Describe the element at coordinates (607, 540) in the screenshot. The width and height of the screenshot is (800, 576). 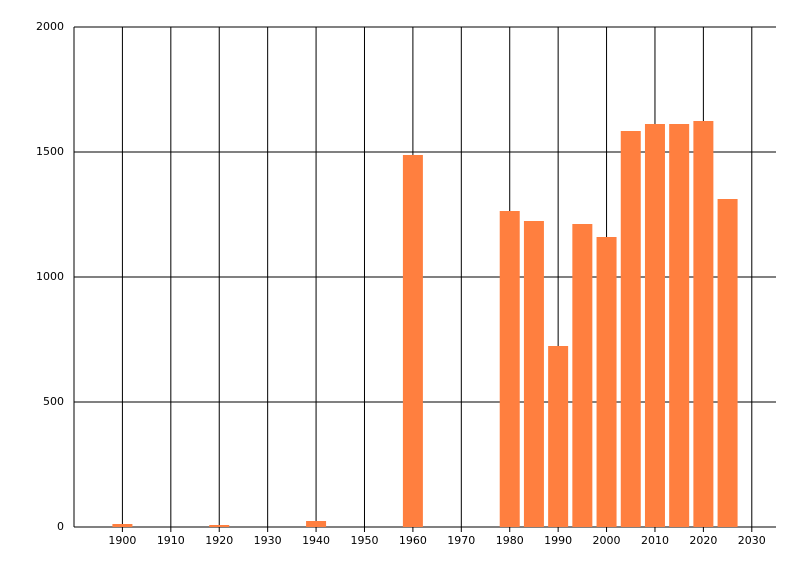
I see `x-tick-label: 2000` at that location.